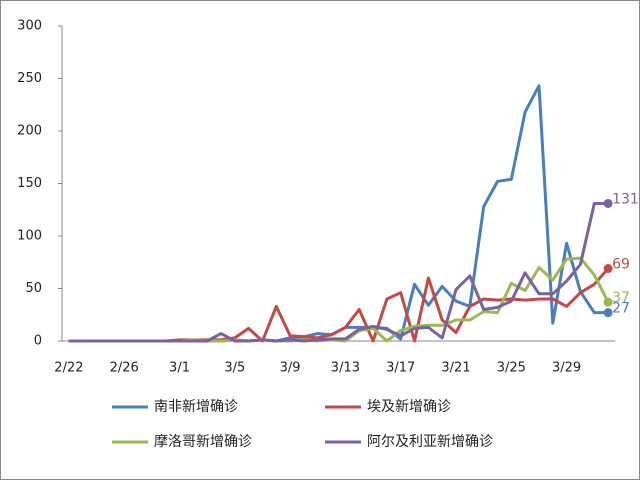  I want to click on x-tick-label: 3/25, so click(511, 368).